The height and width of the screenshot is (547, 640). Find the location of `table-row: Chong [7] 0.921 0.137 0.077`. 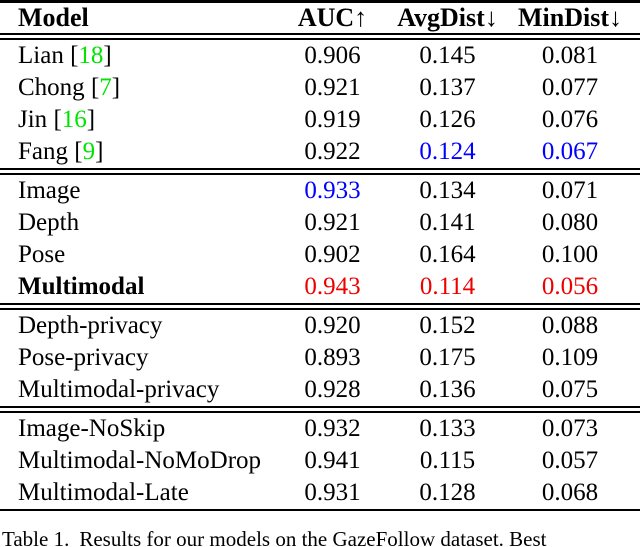

table-row: Chong [7] 0.921 0.137 0.077 is located at coordinates (320, 88).